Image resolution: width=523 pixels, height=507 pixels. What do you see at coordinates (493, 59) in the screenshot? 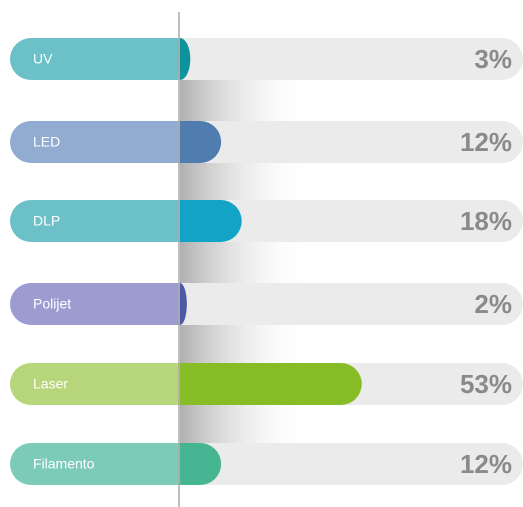
I see `value-label: 3%` at bounding box center [493, 59].